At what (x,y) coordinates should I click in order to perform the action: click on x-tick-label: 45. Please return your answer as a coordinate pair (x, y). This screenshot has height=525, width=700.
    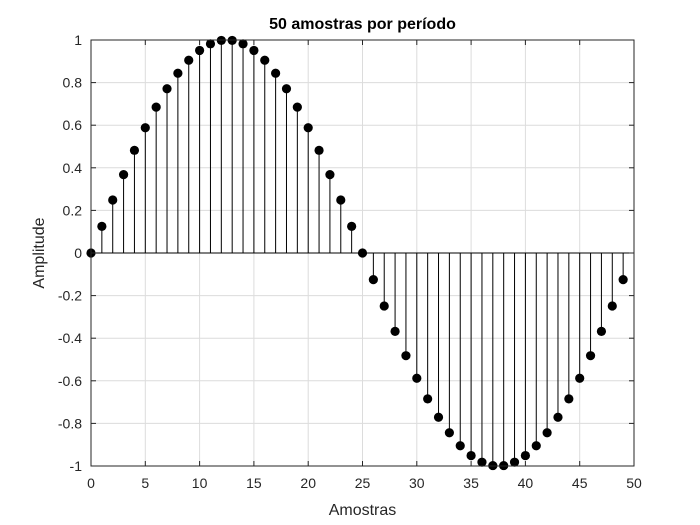
    Looking at the image, I should click on (580, 483).